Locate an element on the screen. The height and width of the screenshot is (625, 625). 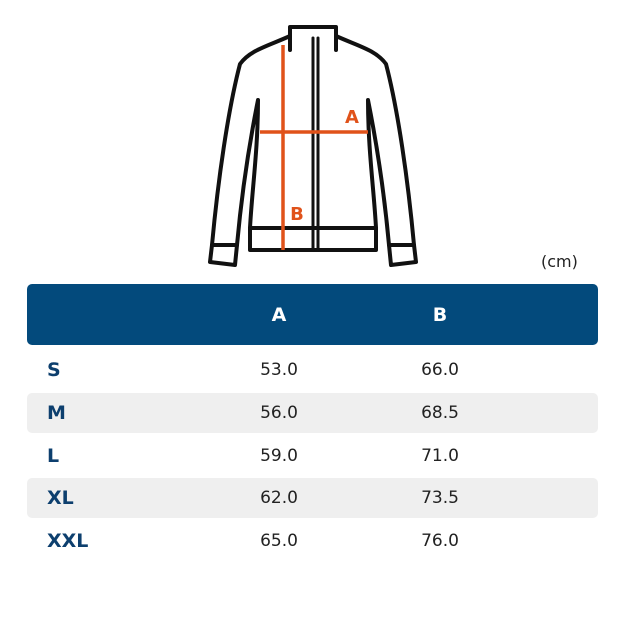
measurement: 66.0 is located at coordinates (440, 370).